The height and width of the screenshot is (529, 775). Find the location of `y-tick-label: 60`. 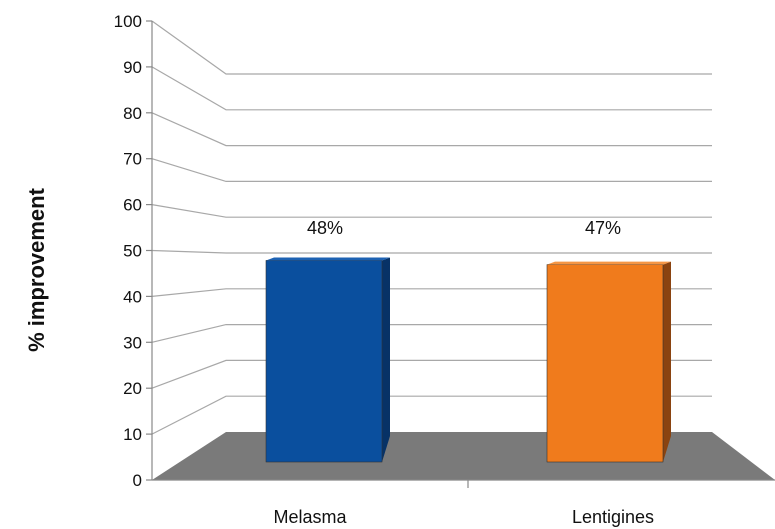

y-tick-label: 60 is located at coordinates (132, 205).